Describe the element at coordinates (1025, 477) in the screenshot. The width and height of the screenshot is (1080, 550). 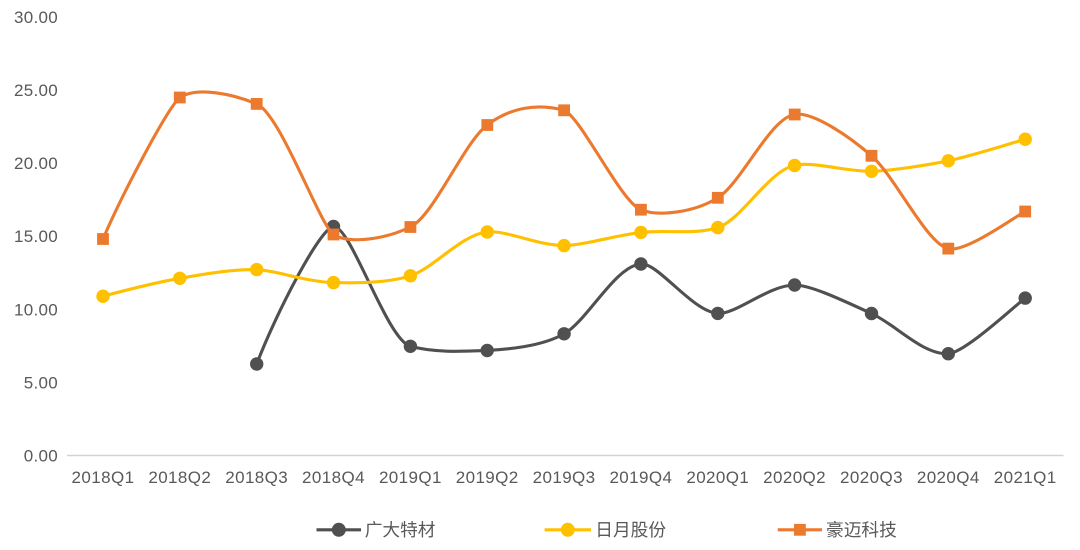
I see `svg-text: 2021Q1` at that location.